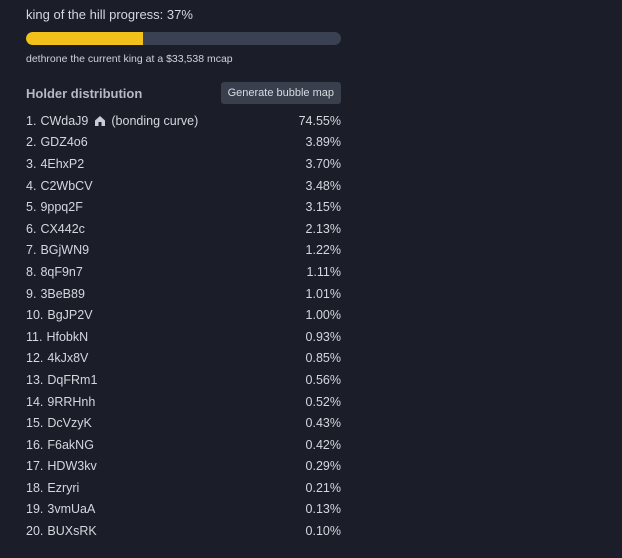  What do you see at coordinates (84, 93) in the screenshot?
I see `holder-distribution-heading: Holder distribution` at bounding box center [84, 93].